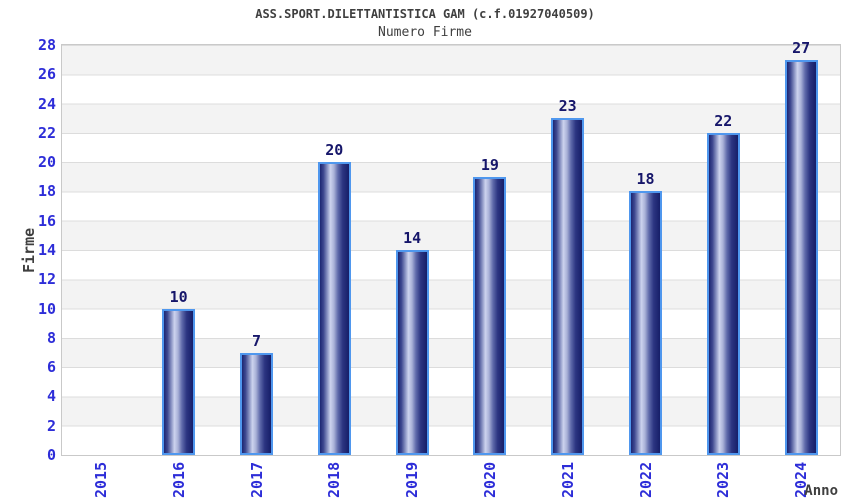 Image resolution: width=850 pixels, height=500 pixels. What do you see at coordinates (46, 74) in the screenshot?
I see `y-tick-label: 26` at bounding box center [46, 74].